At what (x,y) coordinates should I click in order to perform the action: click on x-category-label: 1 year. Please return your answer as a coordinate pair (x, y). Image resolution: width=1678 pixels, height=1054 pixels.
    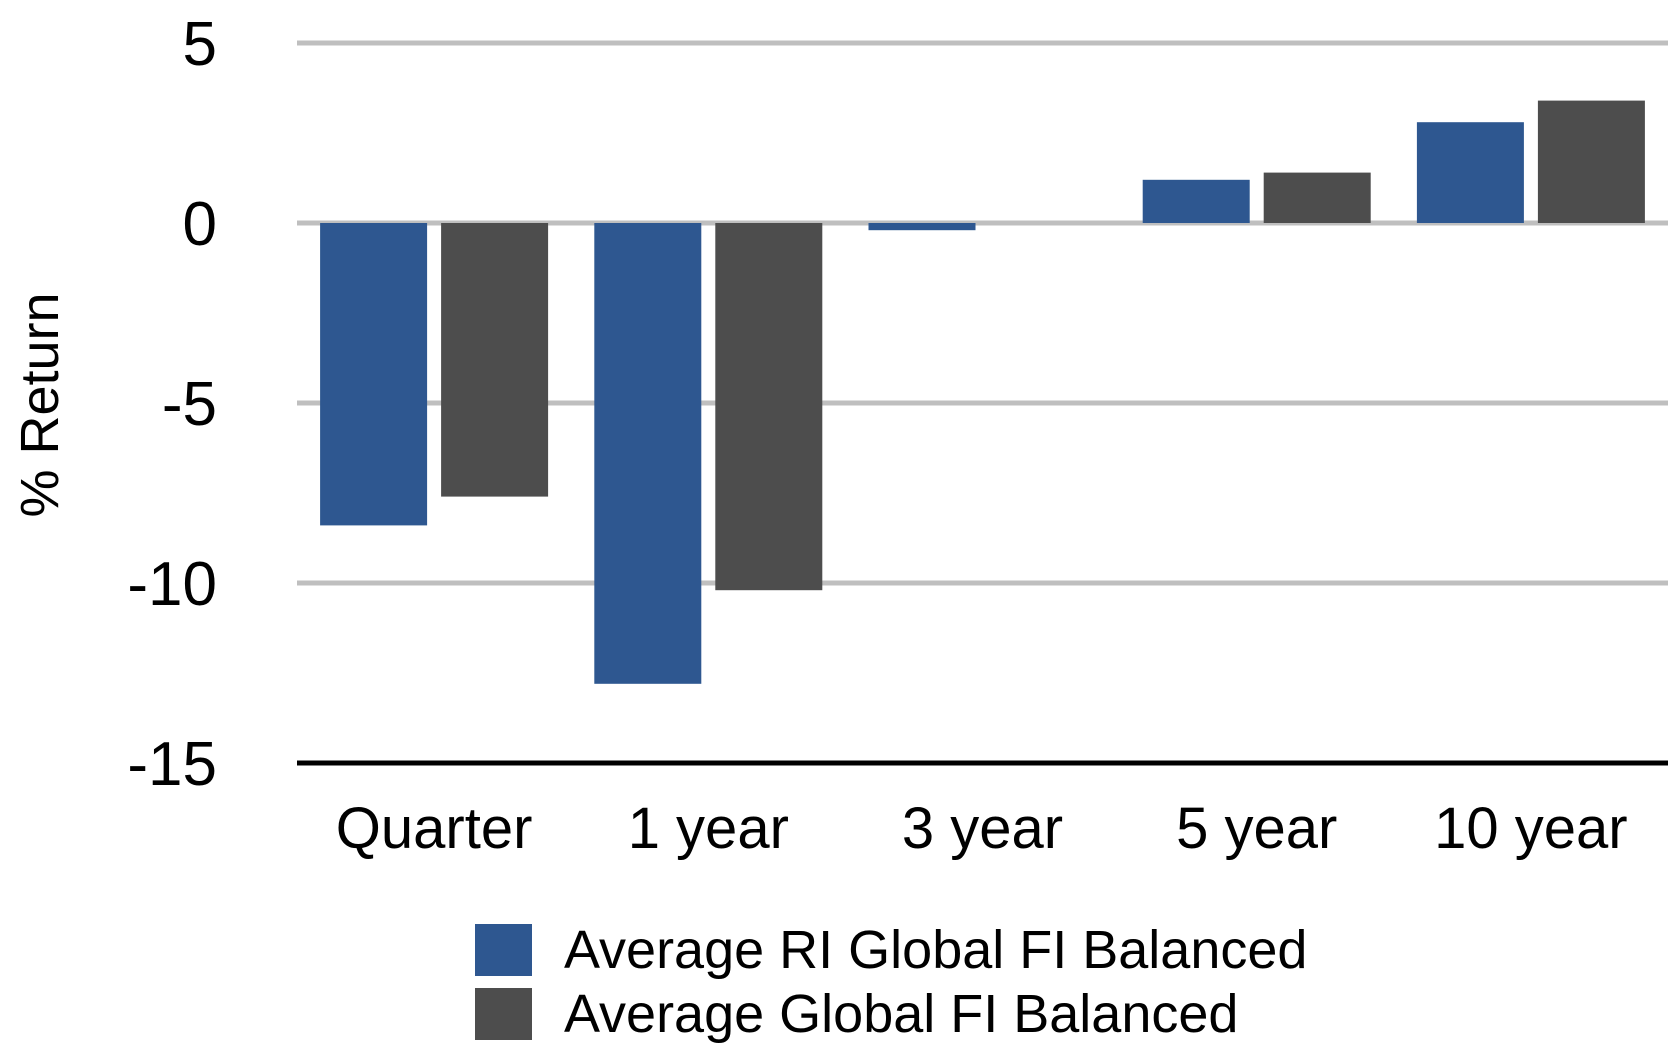
    Looking at the image, I should click on (708, 828).